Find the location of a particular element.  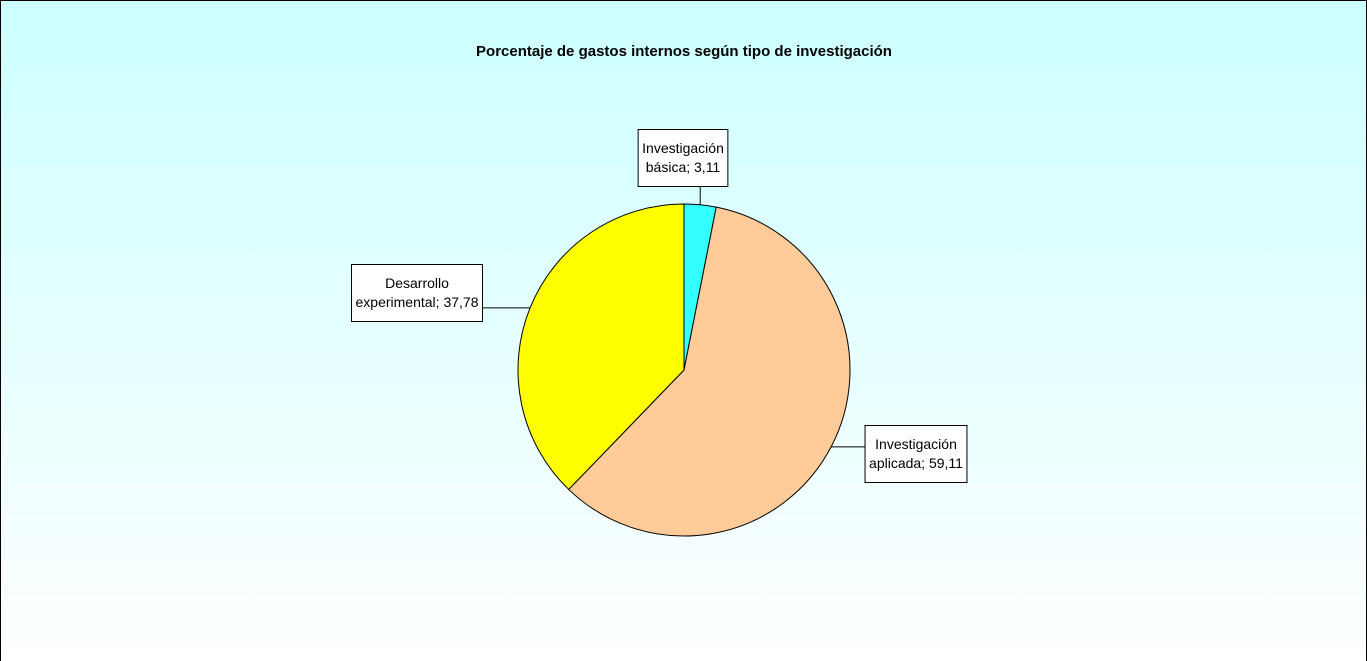

label-line: aplicada; 59,11 is located at coordinates (916, 463).